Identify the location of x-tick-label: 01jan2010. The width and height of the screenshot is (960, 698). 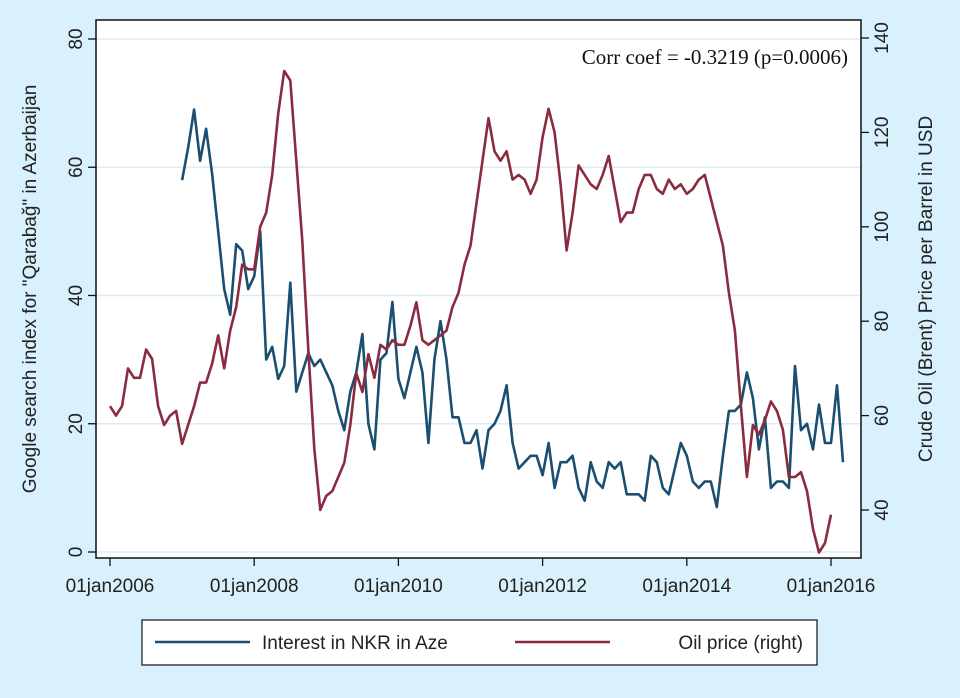
(398, 586).